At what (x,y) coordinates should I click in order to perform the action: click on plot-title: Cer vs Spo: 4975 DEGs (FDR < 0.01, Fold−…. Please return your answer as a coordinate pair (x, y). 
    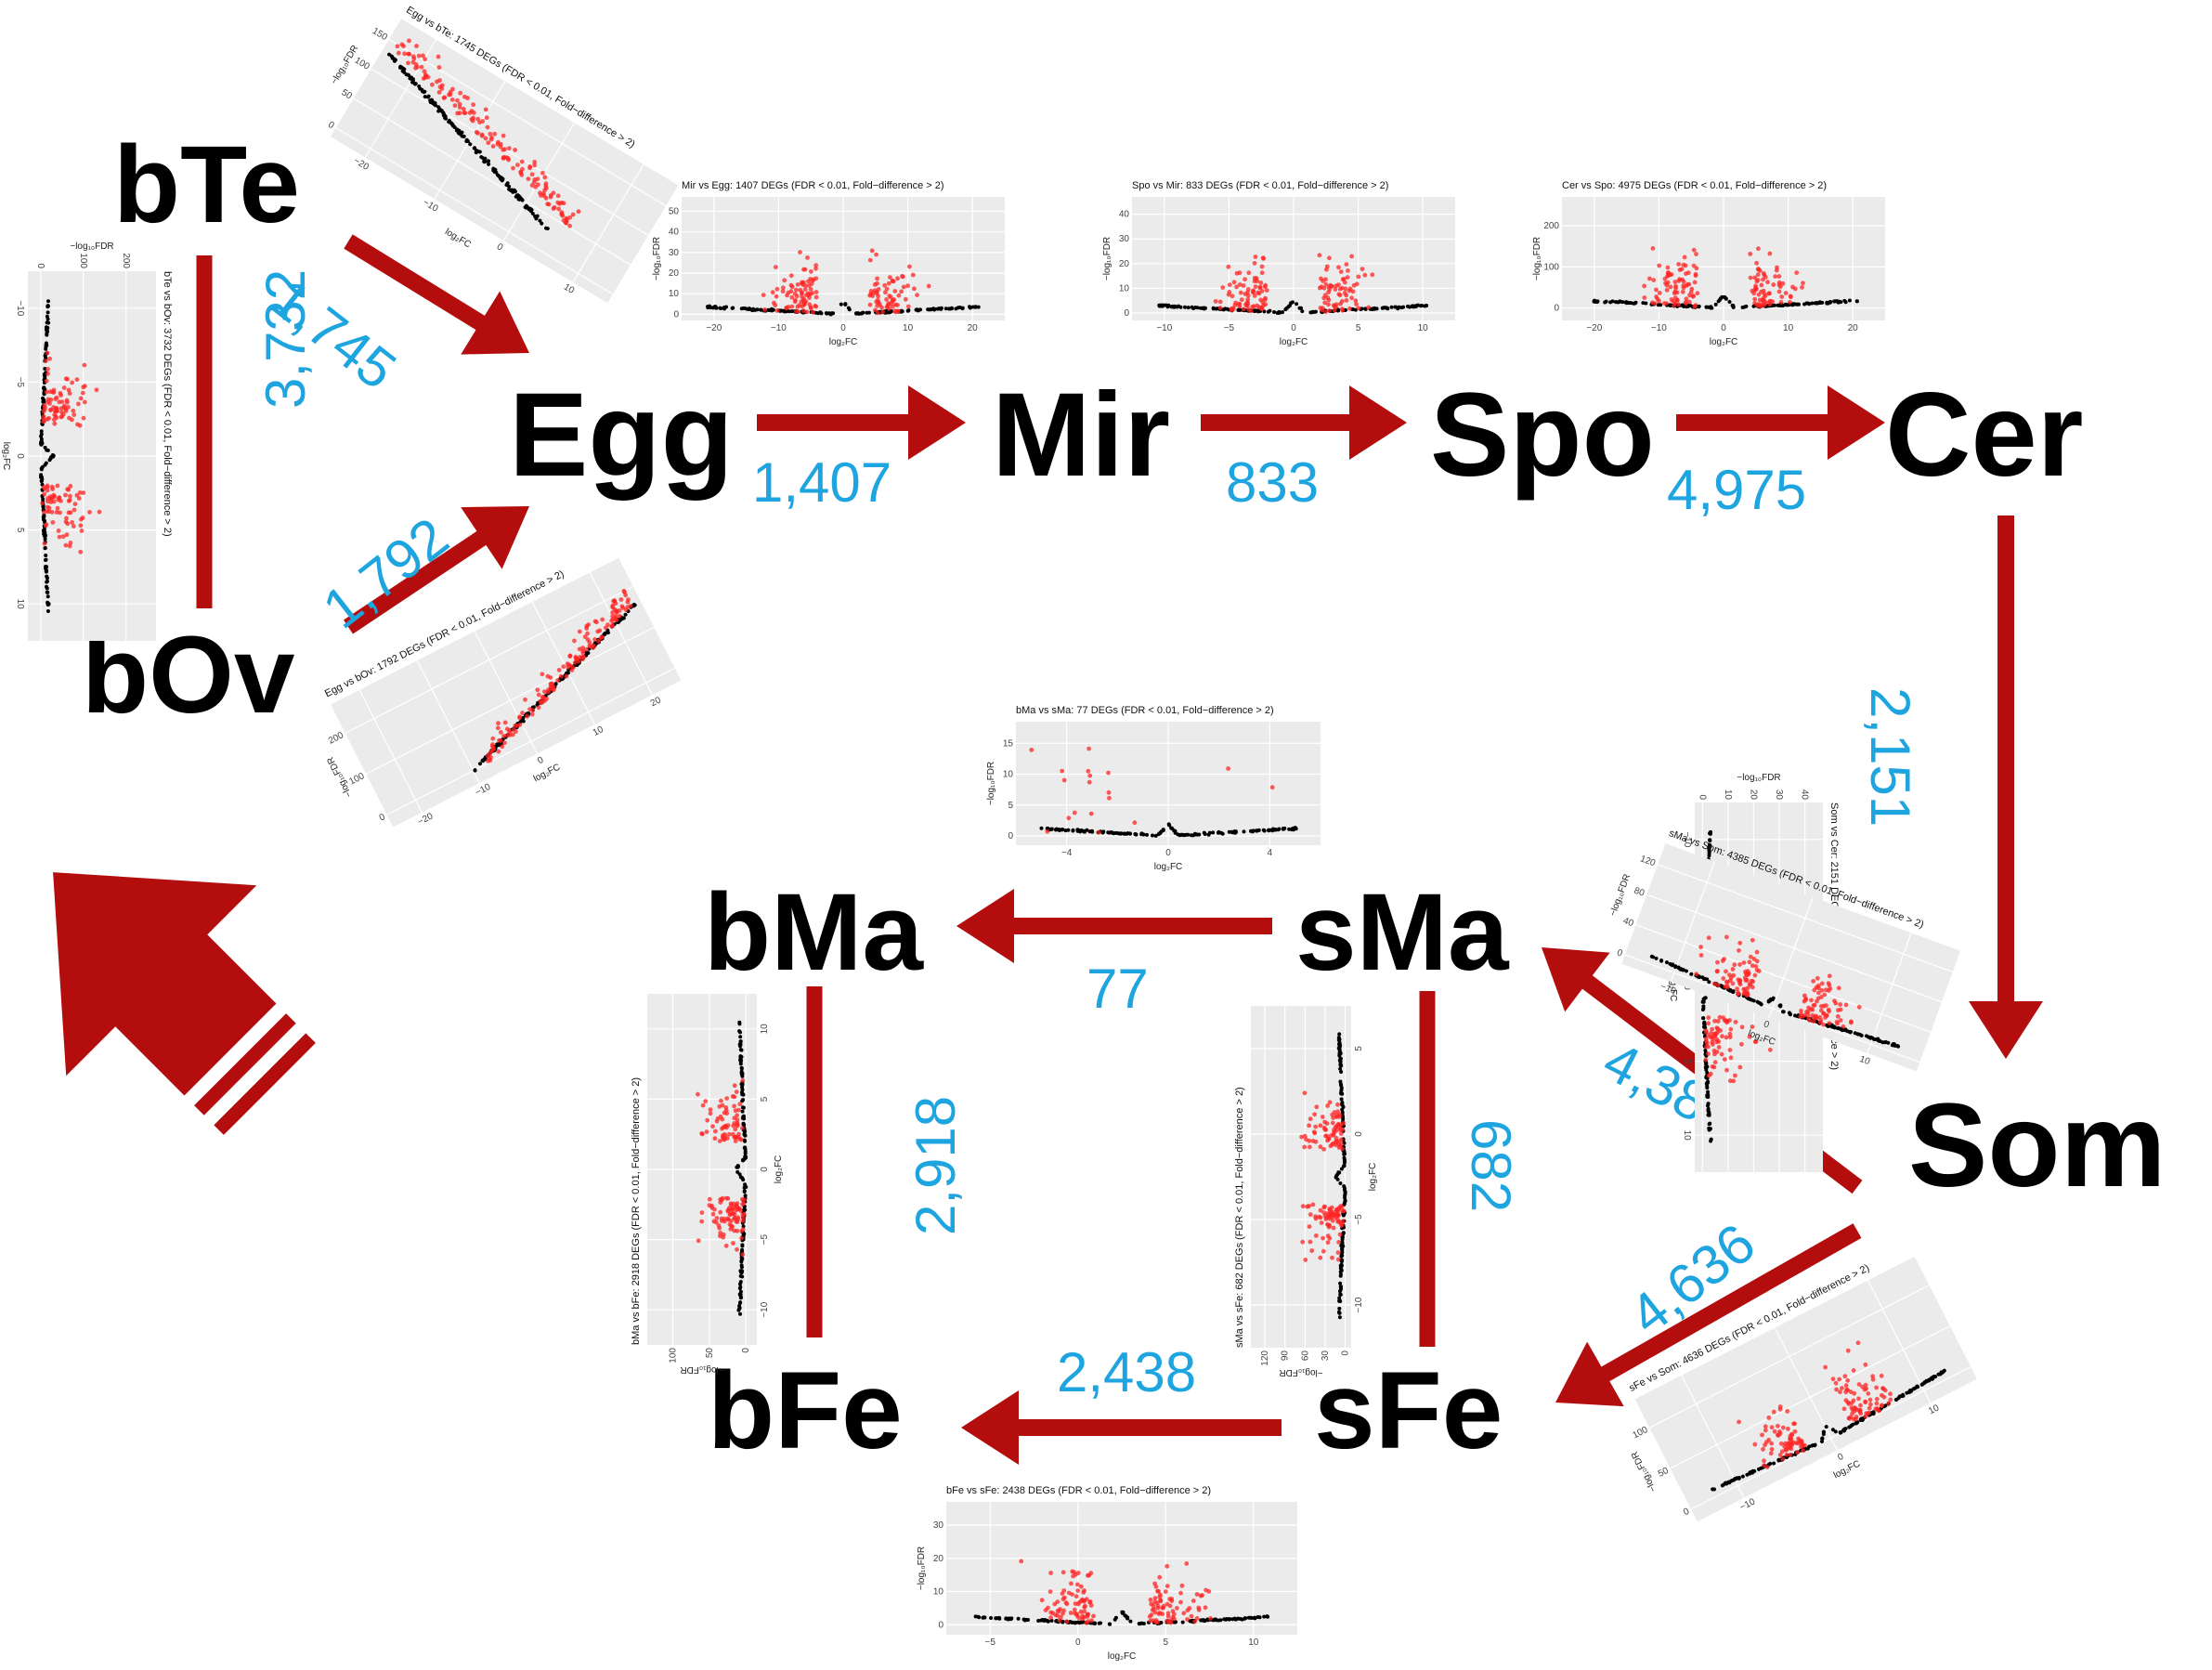
    Looking at the image, I should click on (1695, 185).